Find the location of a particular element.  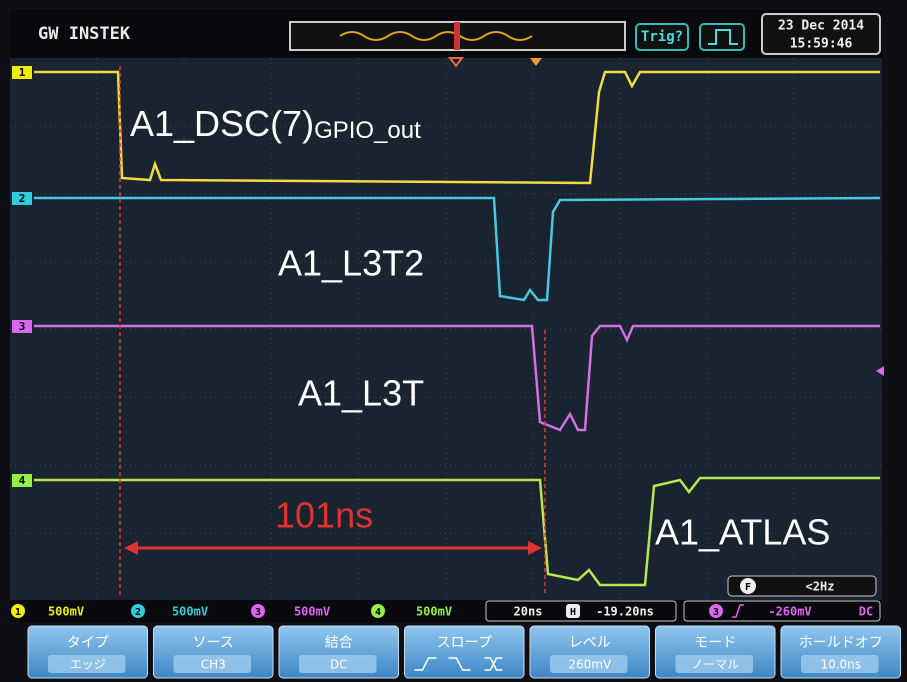

status-bar is located at coordinates (446, 611).